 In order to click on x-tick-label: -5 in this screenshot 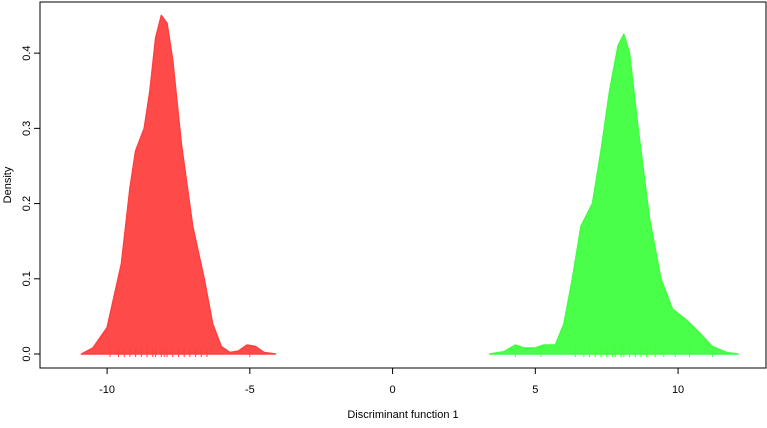, I will do `click(250, 390)`.